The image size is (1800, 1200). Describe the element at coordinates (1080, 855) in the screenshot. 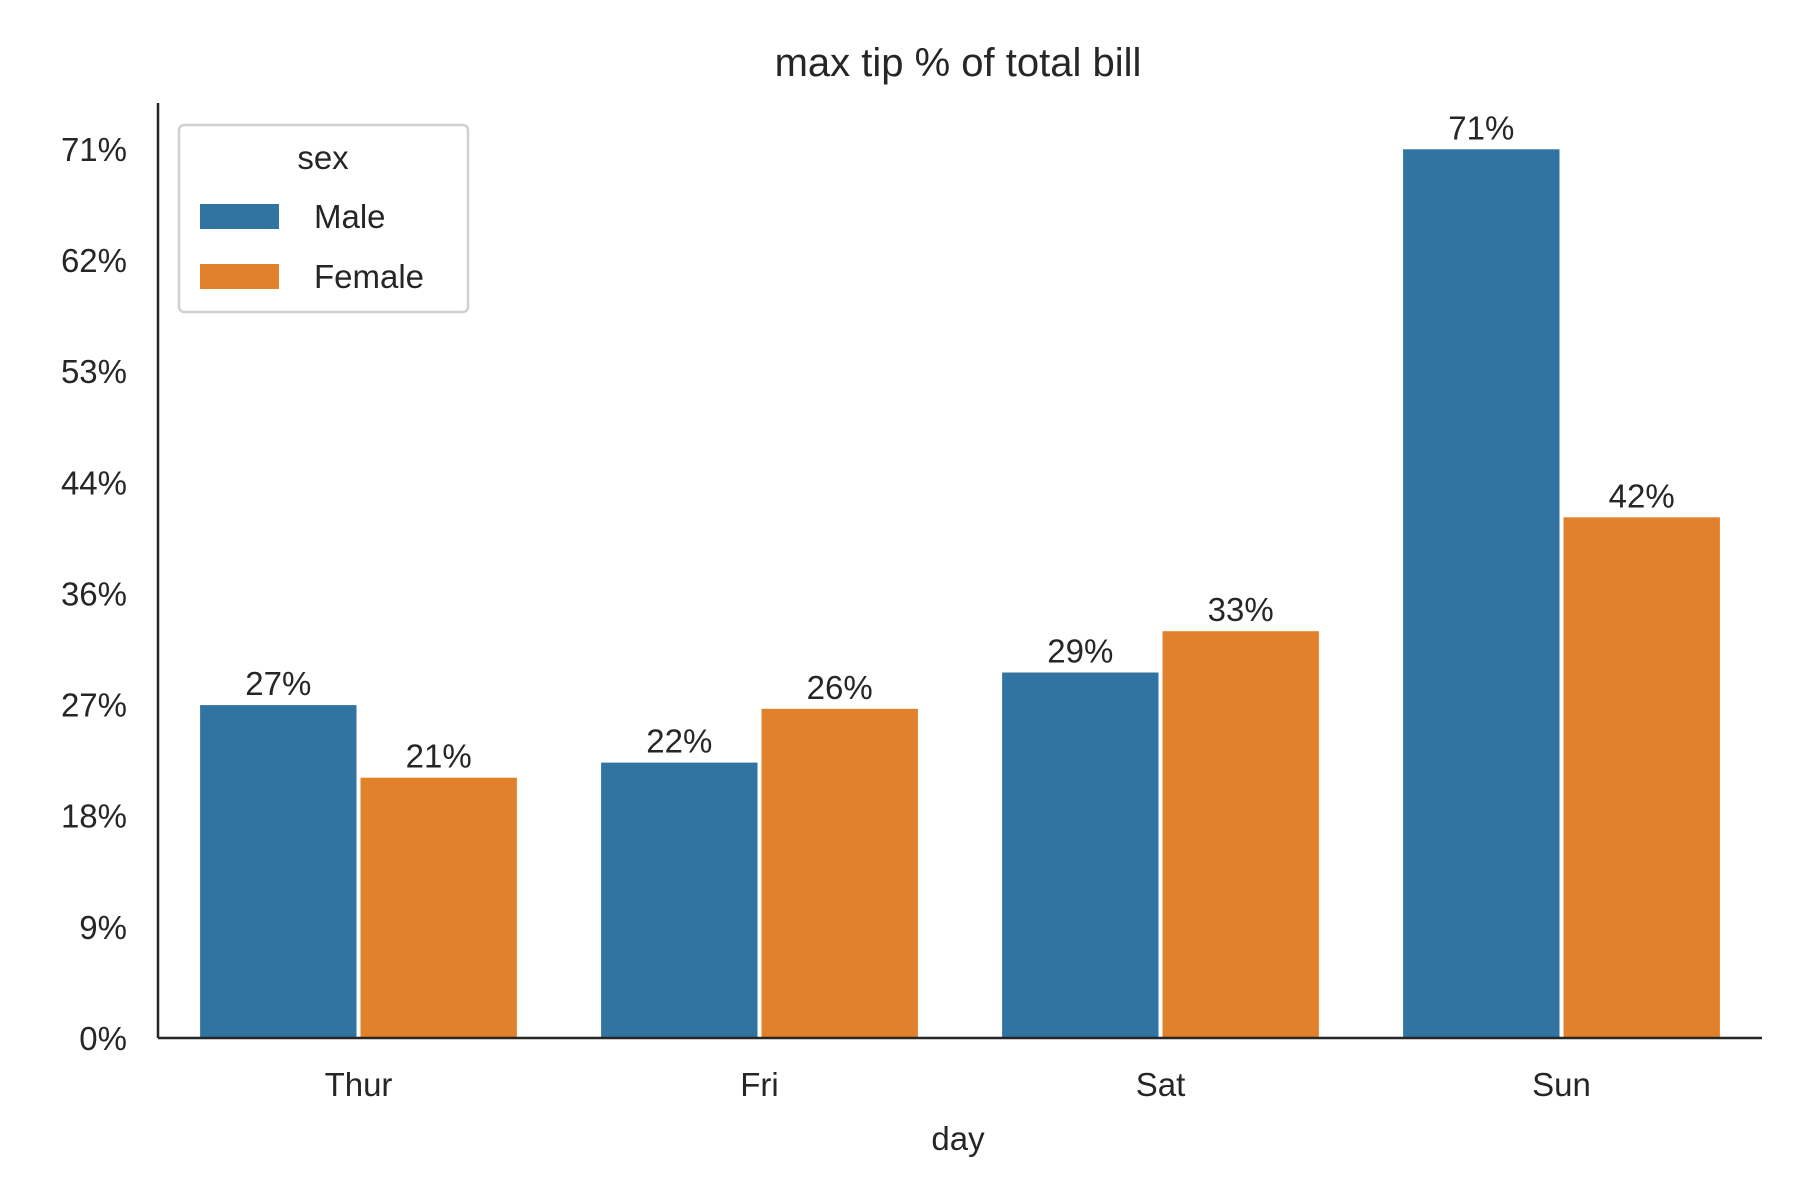

I see `bar-male-sat` at that location.